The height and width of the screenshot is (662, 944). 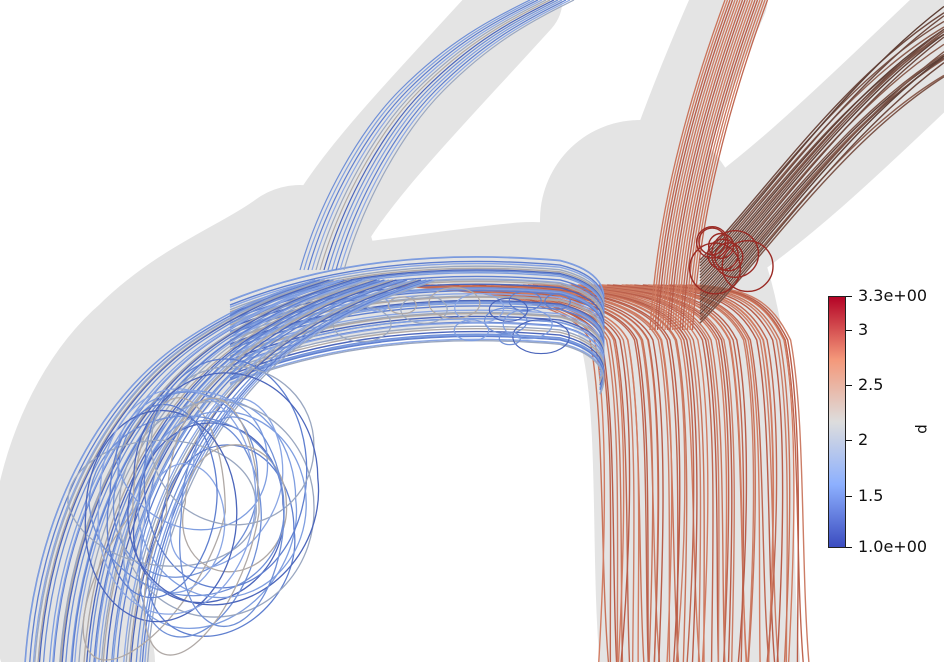 What do you see at coordinates (863, 329) in the screenshot?
I see `colorbar-tick-label: 3` at bounding box center [863, 329].